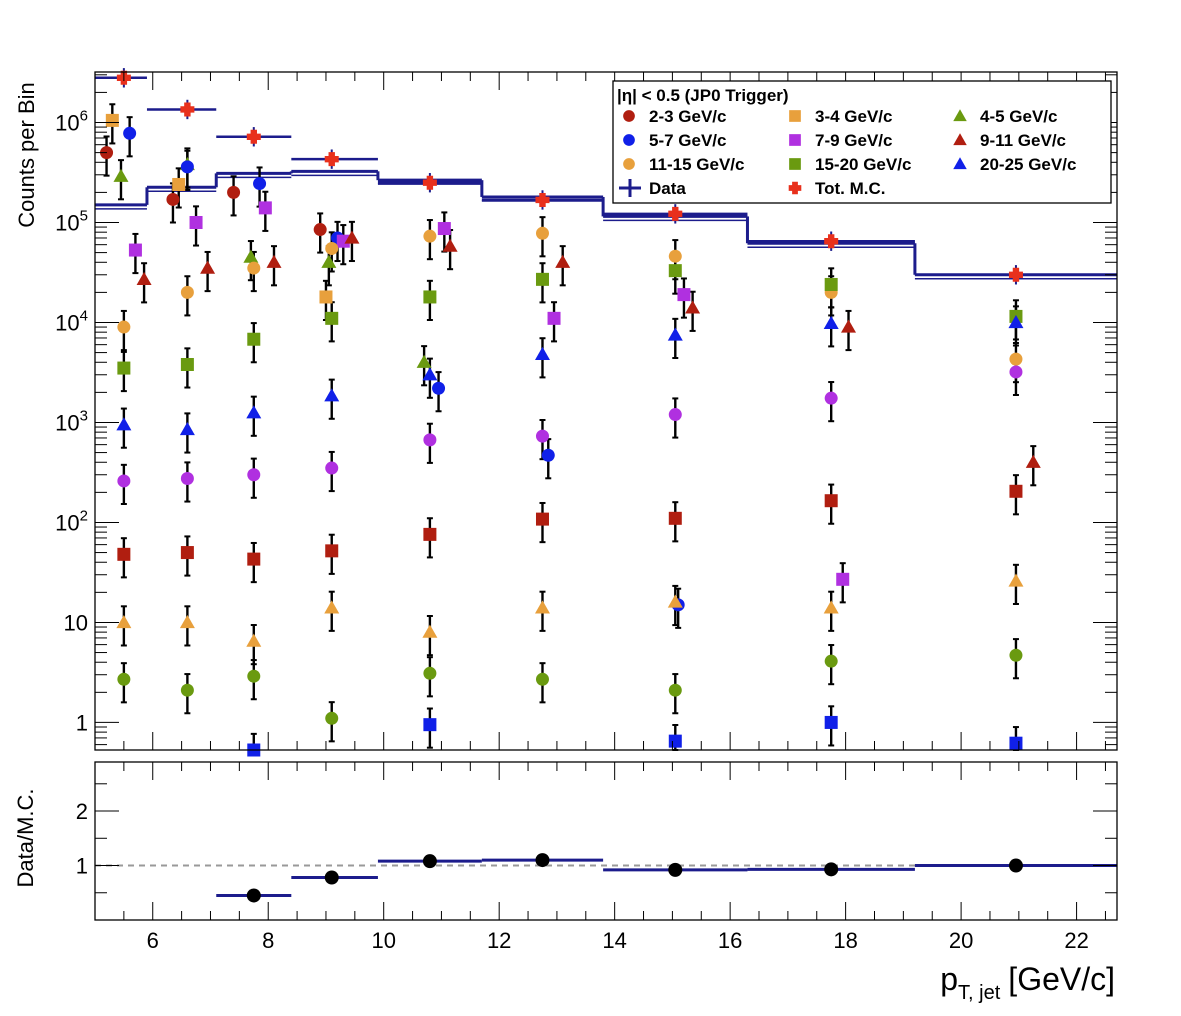 The height and width of the screenshot is (1016, 1181). I want to click on x-tick-label: 6, so click(153, 940).